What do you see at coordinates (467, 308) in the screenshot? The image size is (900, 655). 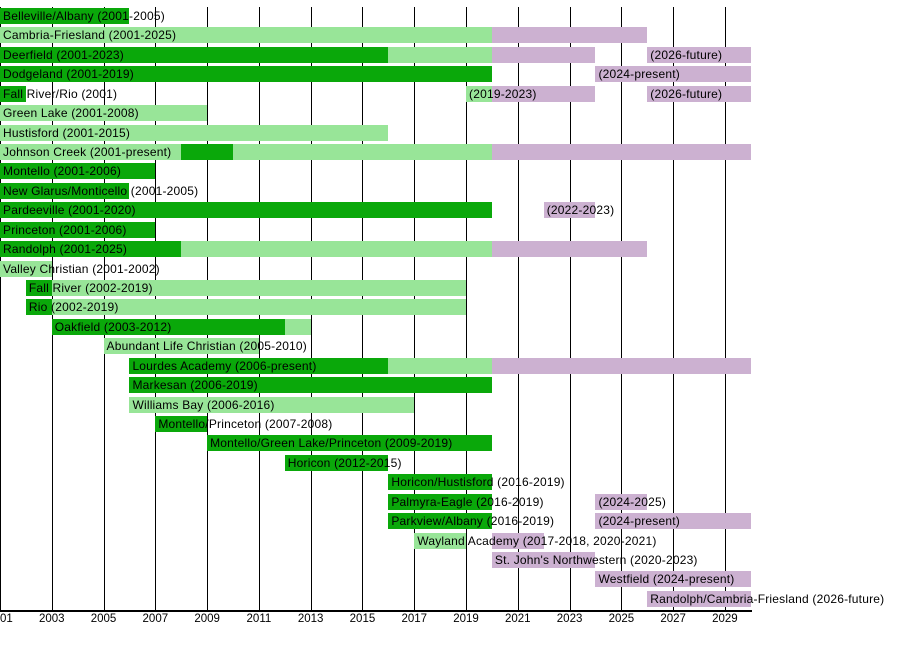 I see `gridline-2019` at bounding box center [467, 308].